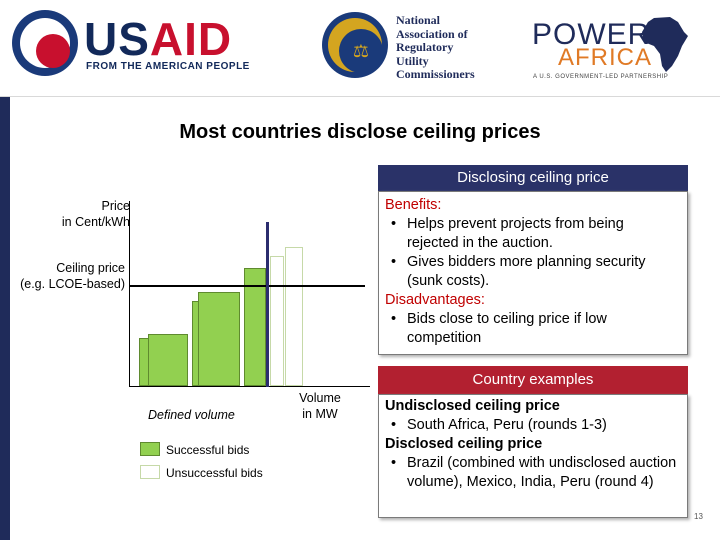 This screenshot has width=720, height=540. I want to click on usaid-tagline: FROM THE AMERICAN PEOPLE, so click(168, 66).